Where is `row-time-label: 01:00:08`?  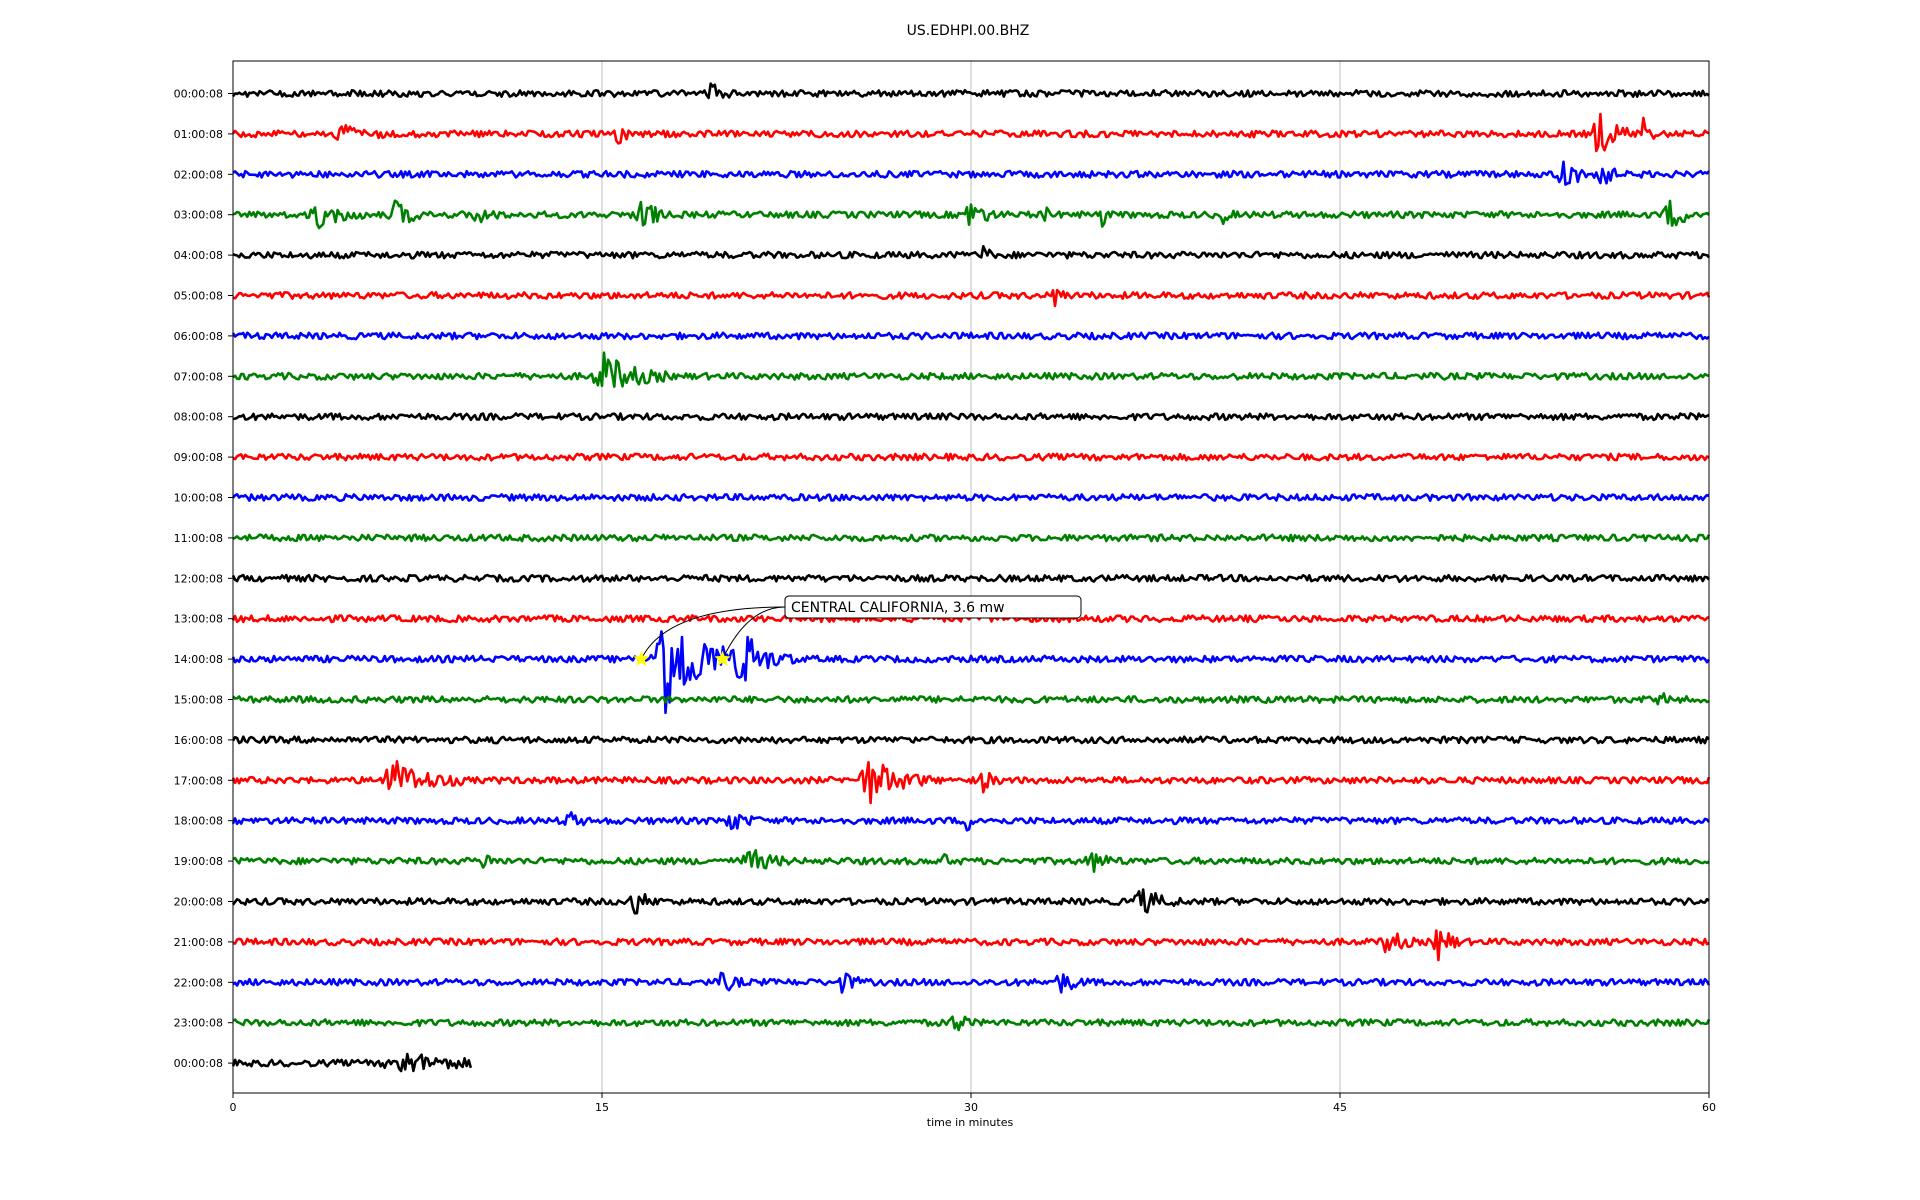 row-time-label: 01:00:08 is located at coordinates (198, 134).